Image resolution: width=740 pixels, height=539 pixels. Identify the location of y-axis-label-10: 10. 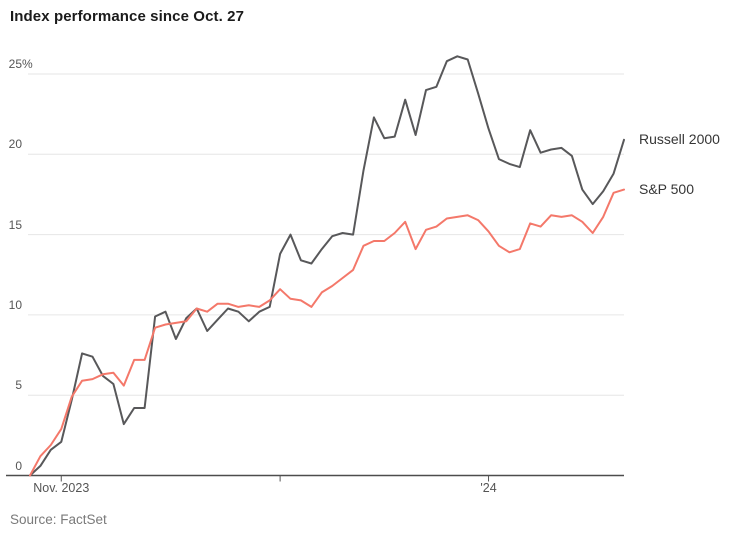
(11, 305).